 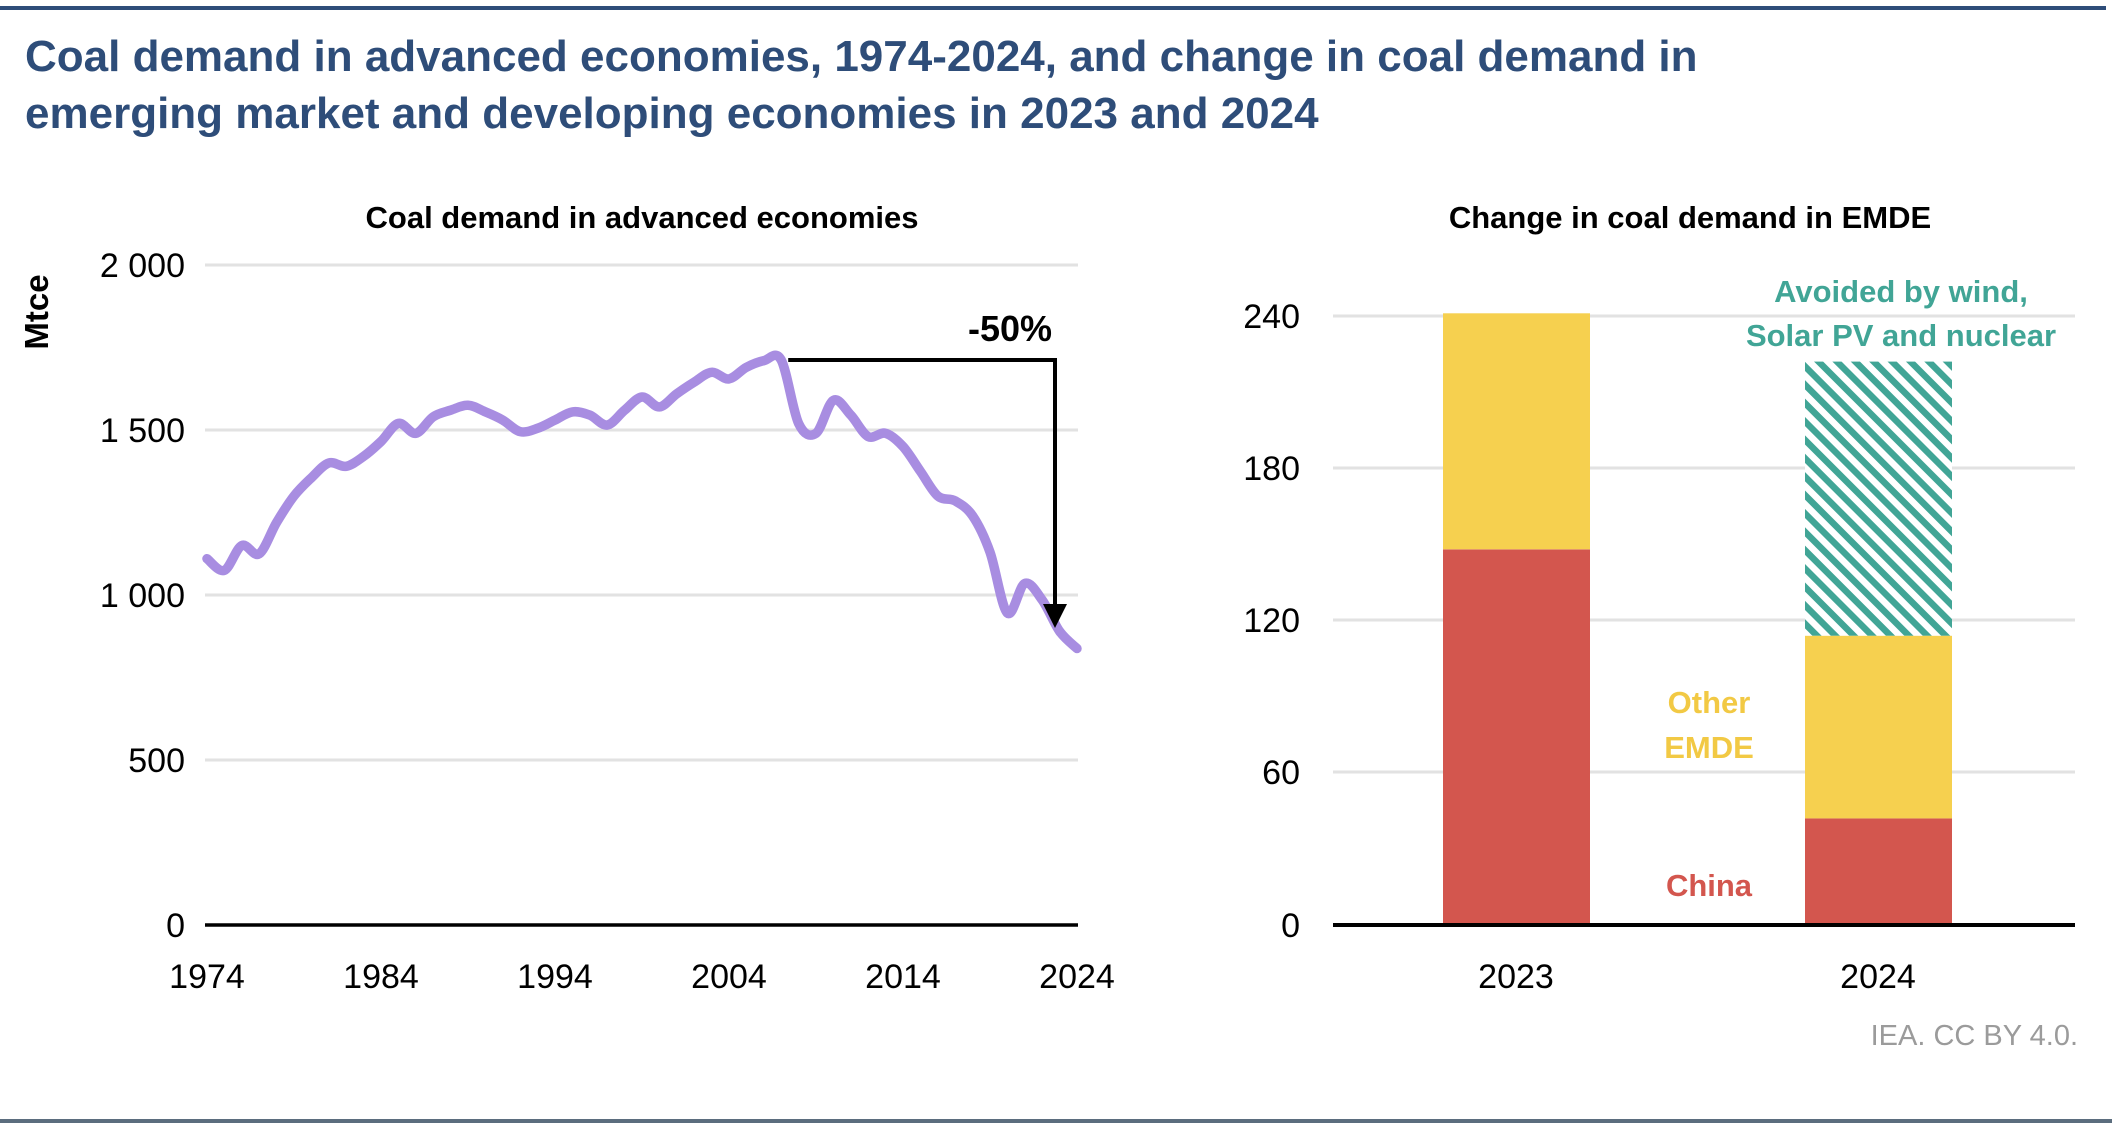 What do you see at coordinates (1974, 1036) in the screenshot?
I see `license-note: IEA. CC BY 4.0.` at bounding box center [1974, 1036].